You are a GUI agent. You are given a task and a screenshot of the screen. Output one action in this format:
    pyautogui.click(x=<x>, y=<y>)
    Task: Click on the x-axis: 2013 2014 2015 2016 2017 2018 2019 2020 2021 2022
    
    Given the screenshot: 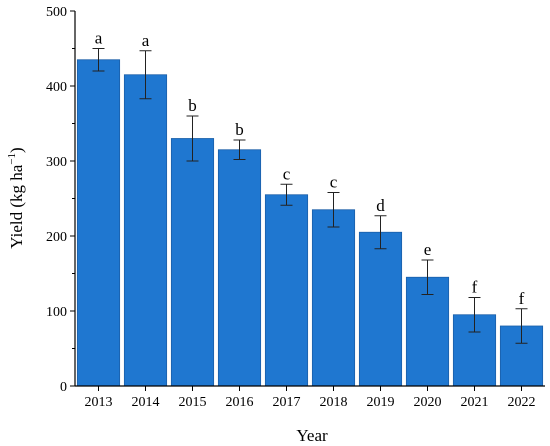 What is the action you would take?
    pyautogui.click(x=310, y=397)
    